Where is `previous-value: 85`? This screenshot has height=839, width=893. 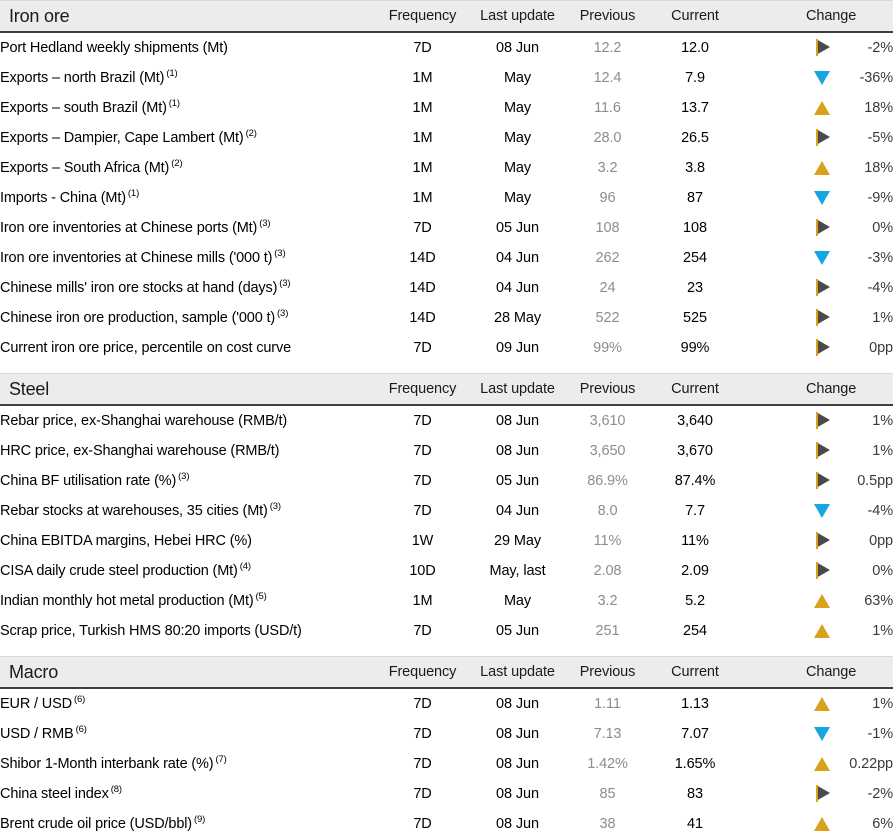 previous-value: 85 is located at coordinates (607, 793).